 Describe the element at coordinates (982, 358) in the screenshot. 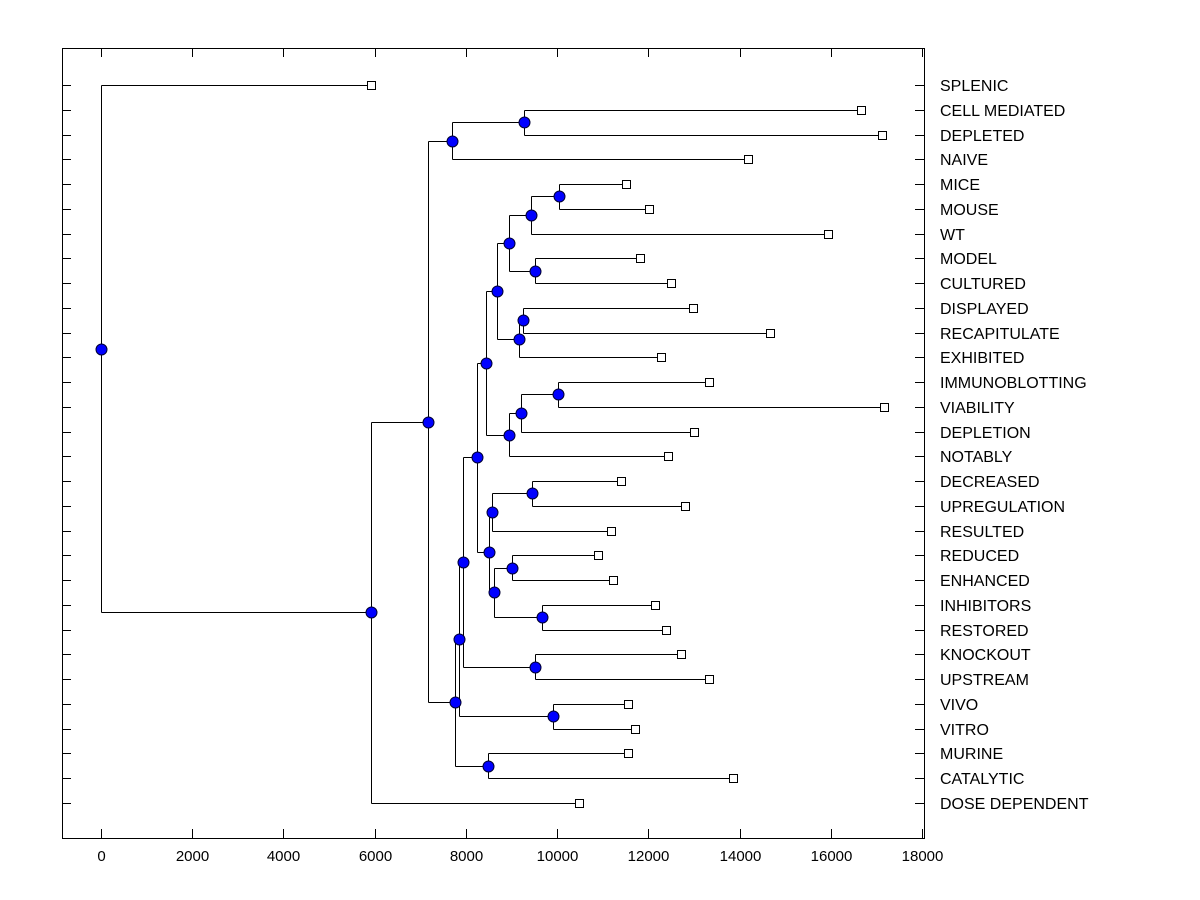

I see `leaf-label: EXHIBITED` at that location.